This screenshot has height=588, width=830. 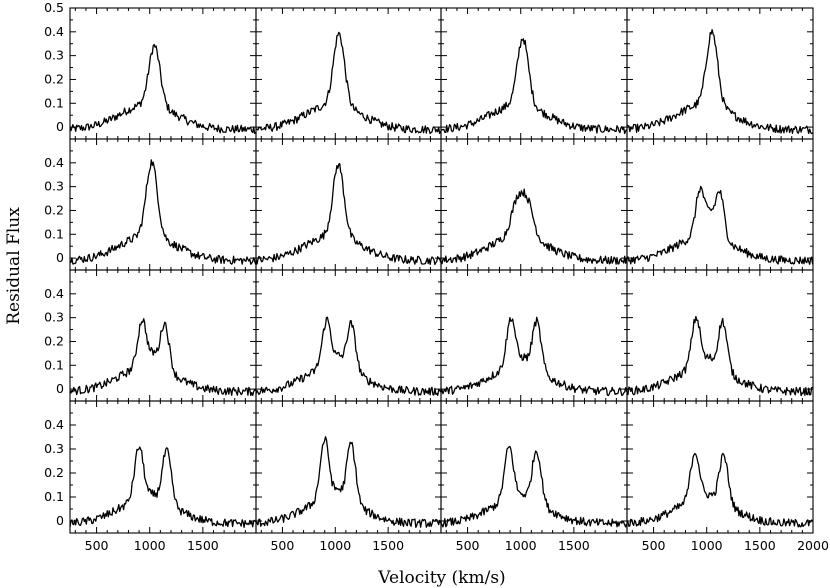 I want to click on y-axis-title: Residual Flux, so click(x=14, y=266).